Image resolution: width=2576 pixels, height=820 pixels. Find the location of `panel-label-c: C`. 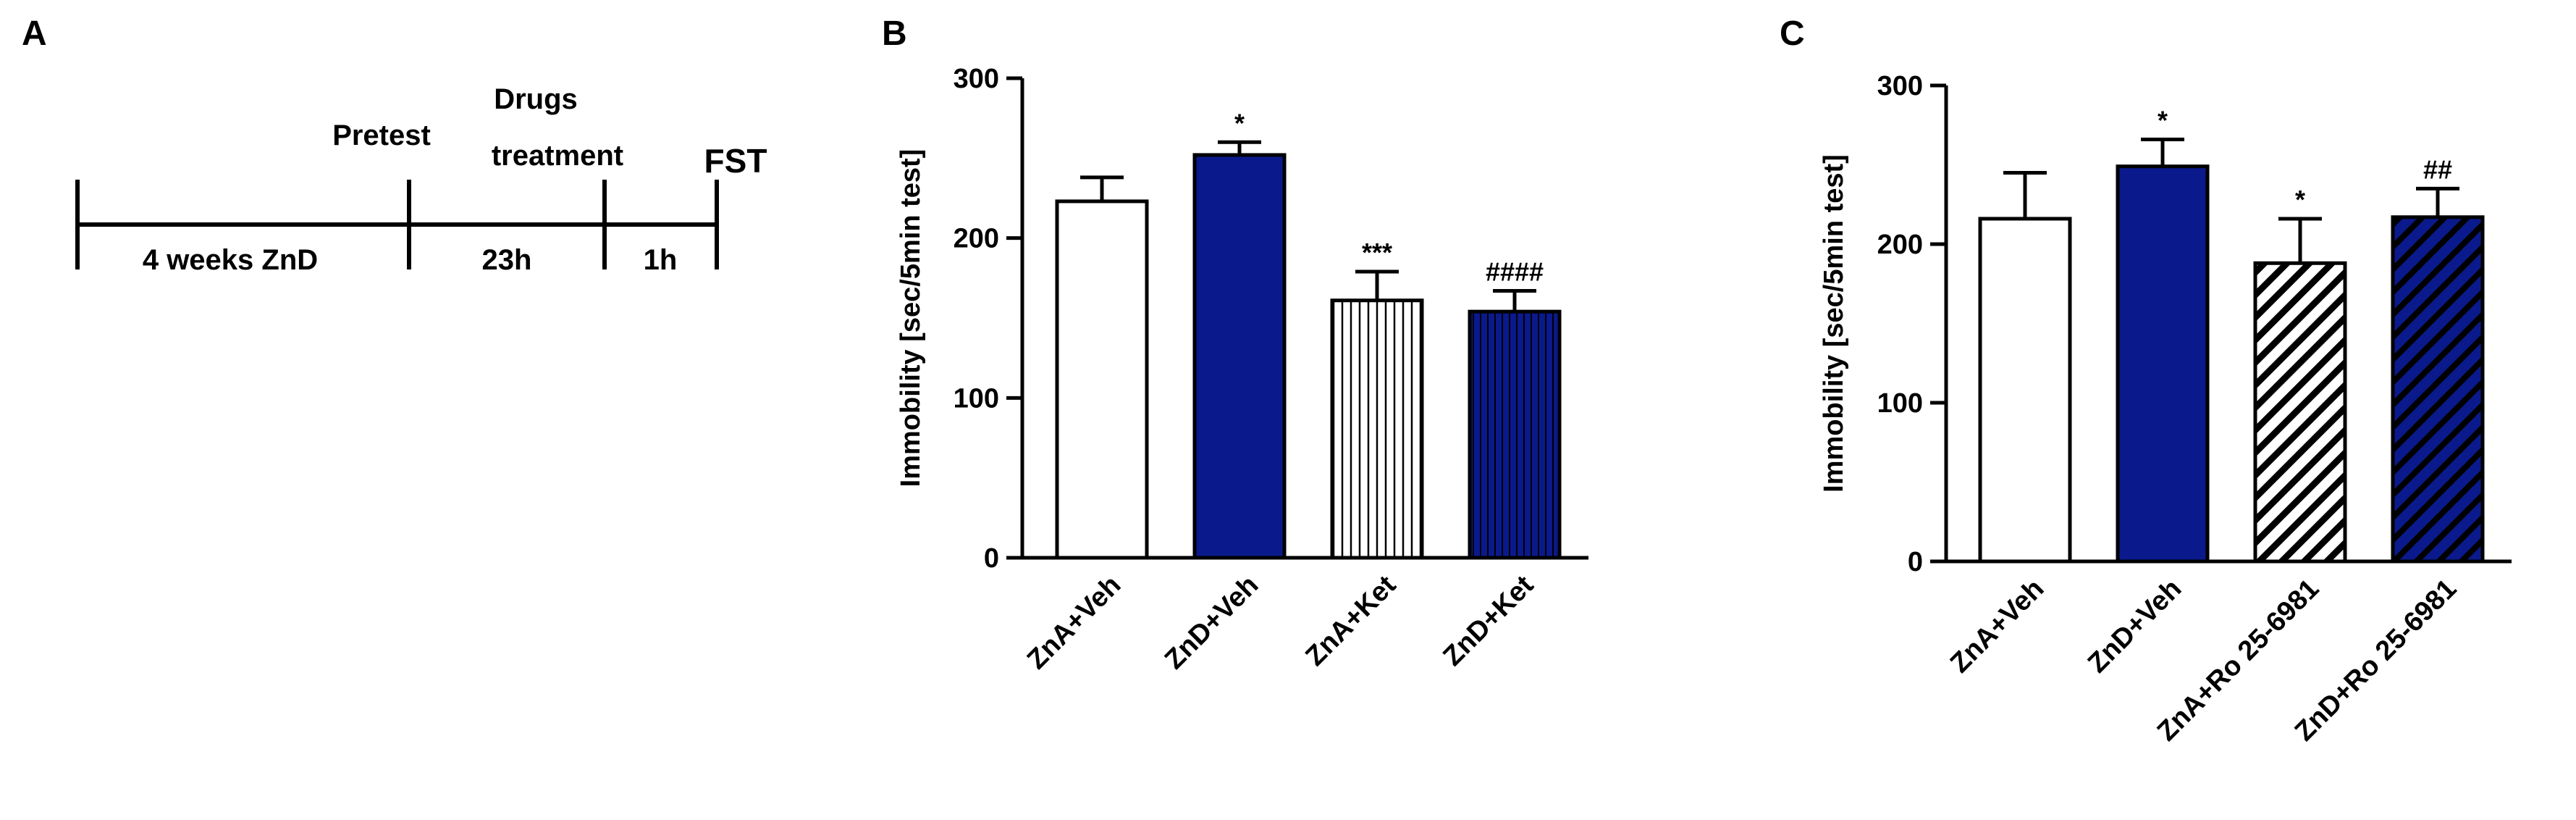

panel-label-c: C is located at coordinates (1792, 33).